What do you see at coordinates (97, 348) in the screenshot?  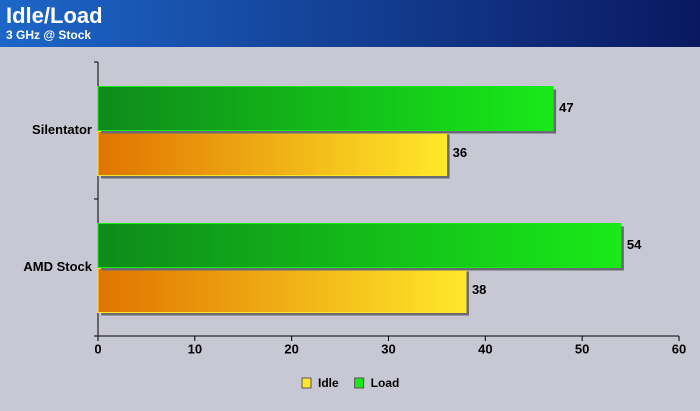 I see `x-tick-label: 0` at bounding box center [97, 348].